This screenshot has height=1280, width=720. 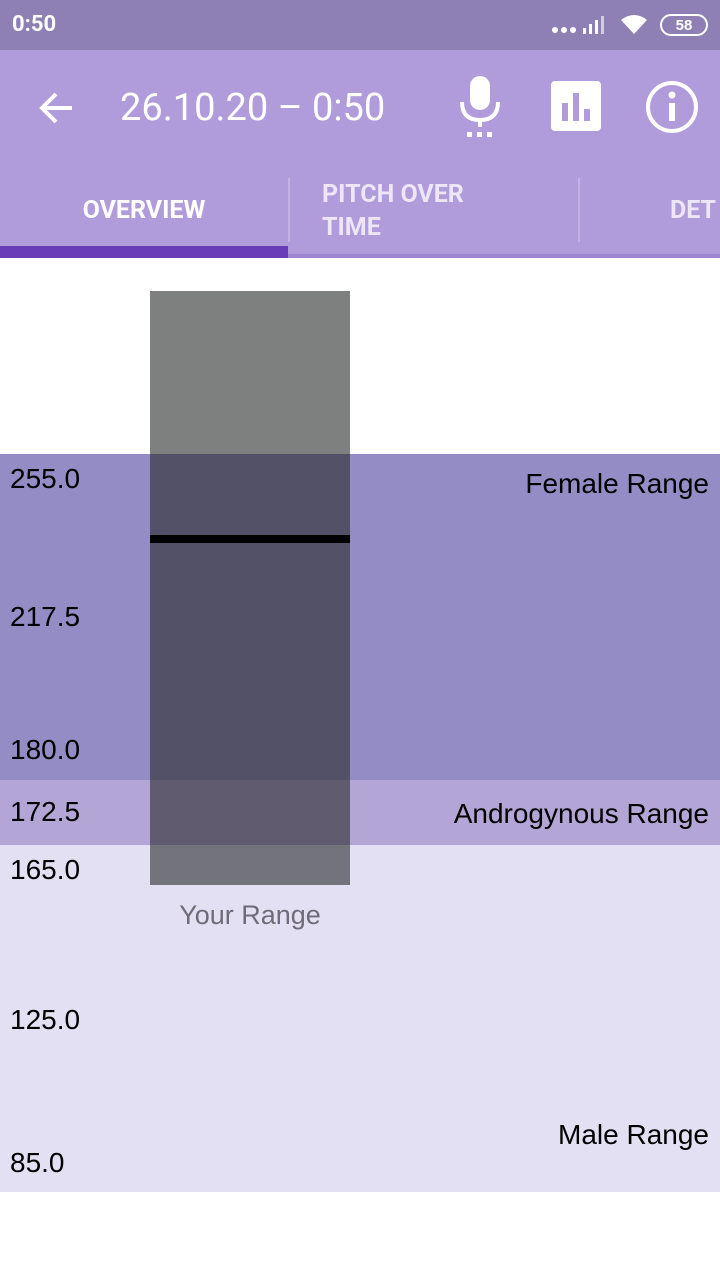 I want to click on axis-label: 85.0, so click(x=37, y=1162).